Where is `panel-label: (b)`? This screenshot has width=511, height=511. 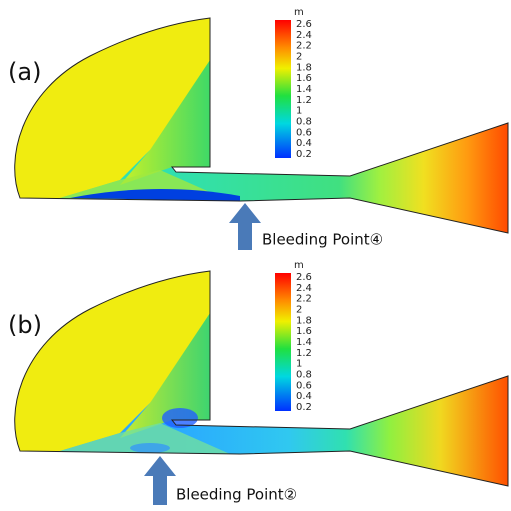
panel-label: (b) is located at coordinates (25, 325).